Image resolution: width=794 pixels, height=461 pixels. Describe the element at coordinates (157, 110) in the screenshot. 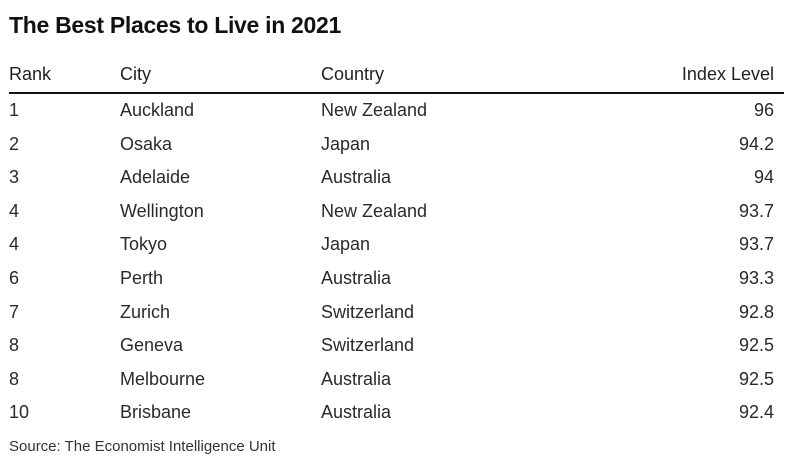

I see `cell-city: Auckland` at that location.